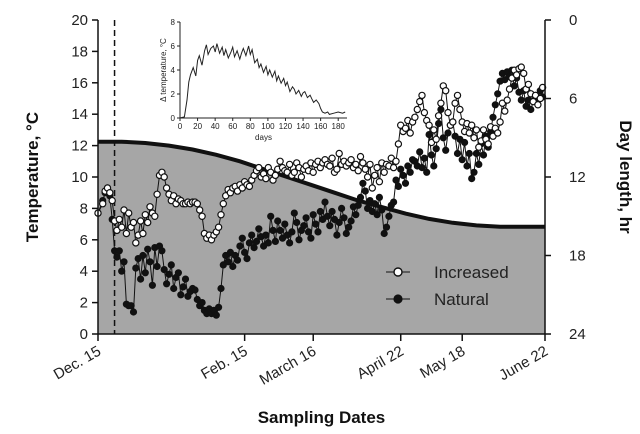 The height and width of the screenshot is (434, 640). I want to click on inset-delta-line, so click(262, 81).